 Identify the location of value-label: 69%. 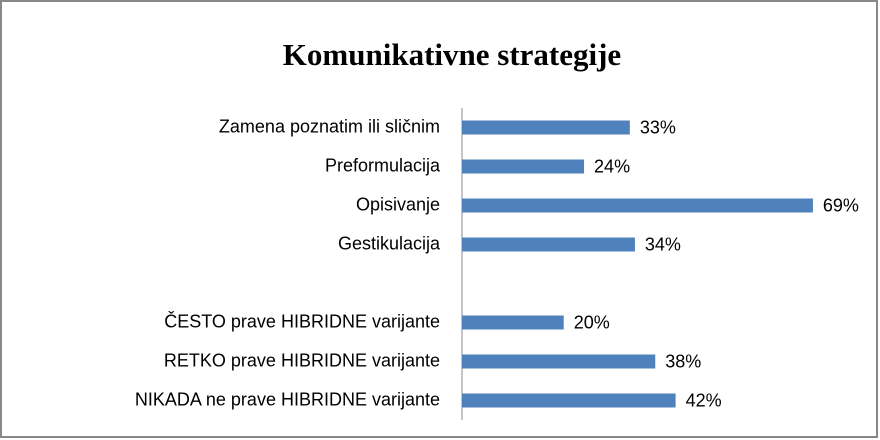
(841, 205).